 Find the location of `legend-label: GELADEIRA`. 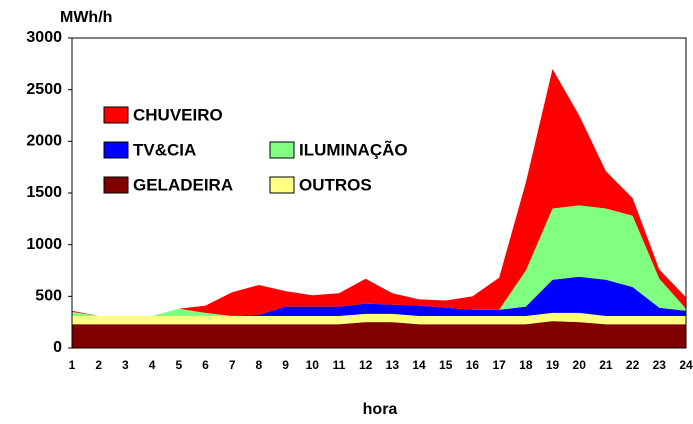

legend-label: GELADEIRA is located at coordinates (183, 184).